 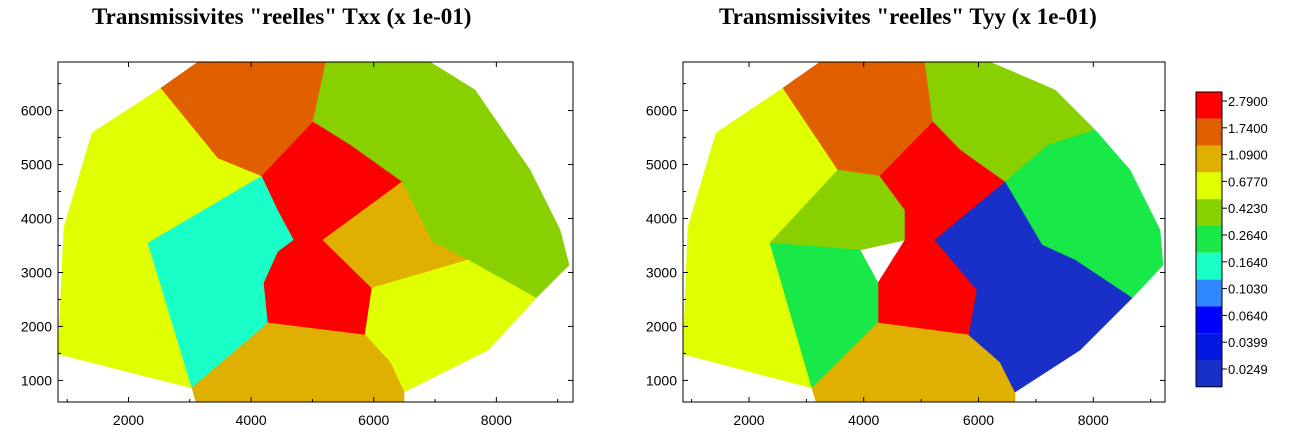 What do you see at coordinates (282, 16) in the screenshot?
I see `chart-title-txx: Transmissivites "reelles" Txx (x 1e-01)` at bounding box center [282, 16].